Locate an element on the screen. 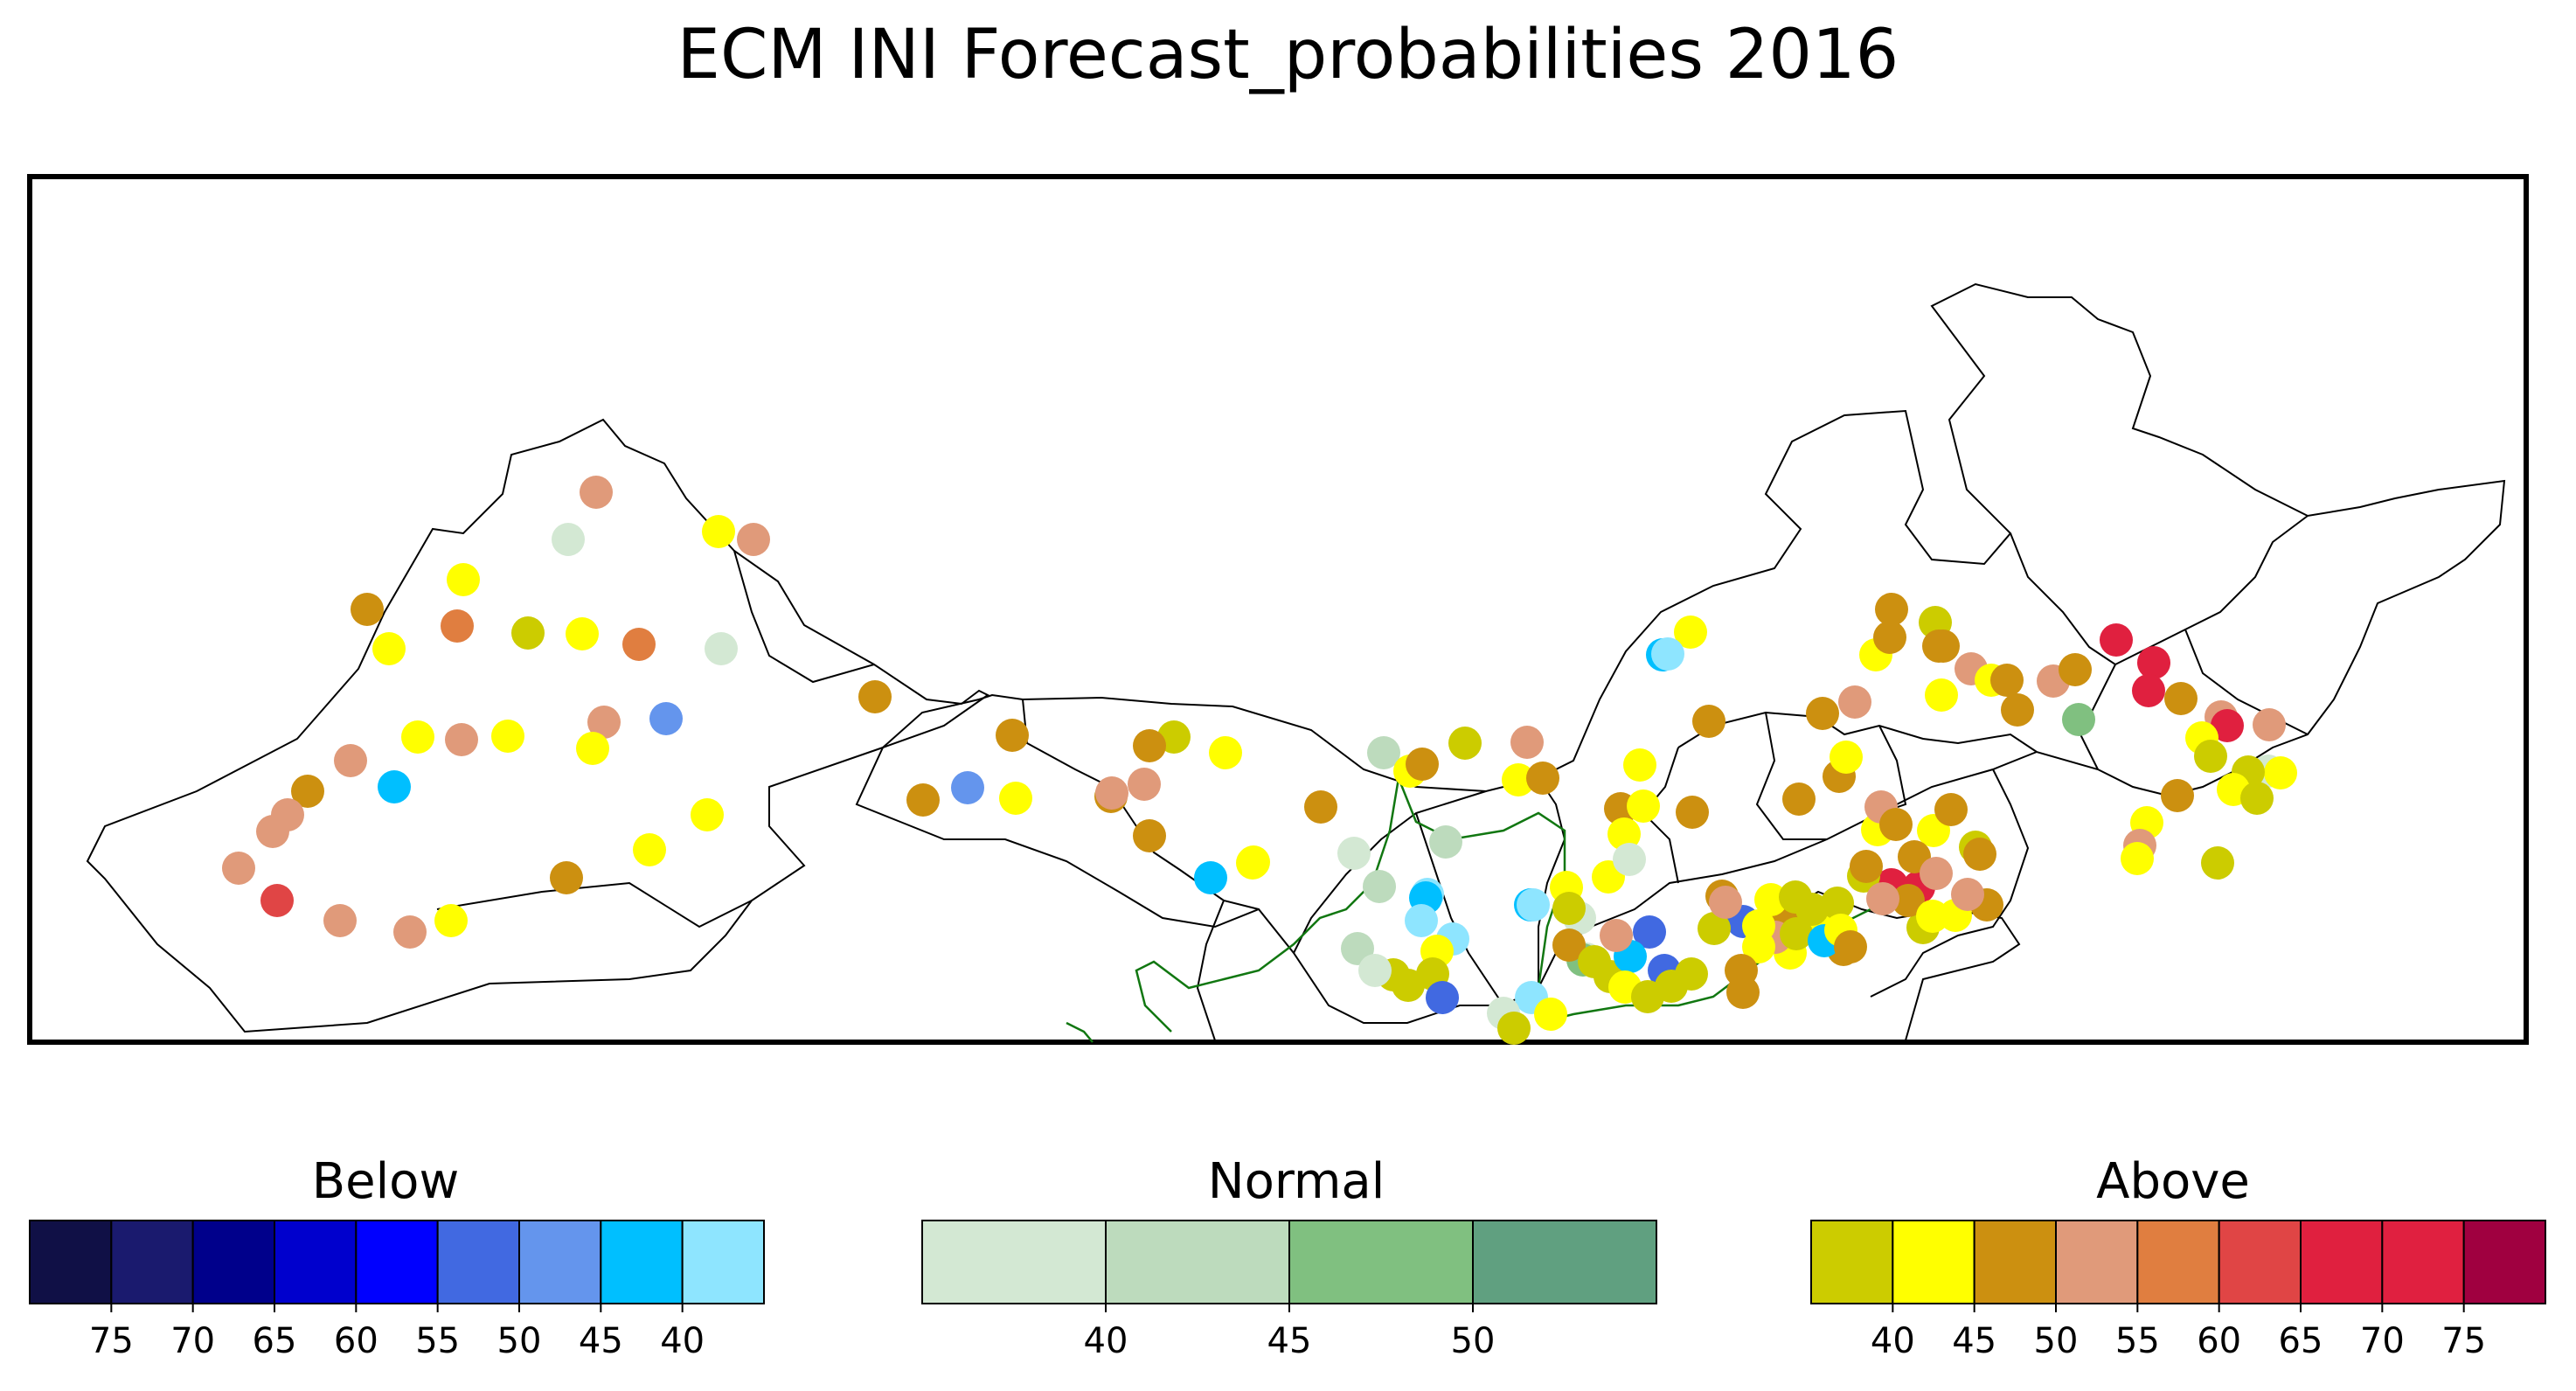  legend-above-tick-label: 65 is located at coordinates (2301, 1341).